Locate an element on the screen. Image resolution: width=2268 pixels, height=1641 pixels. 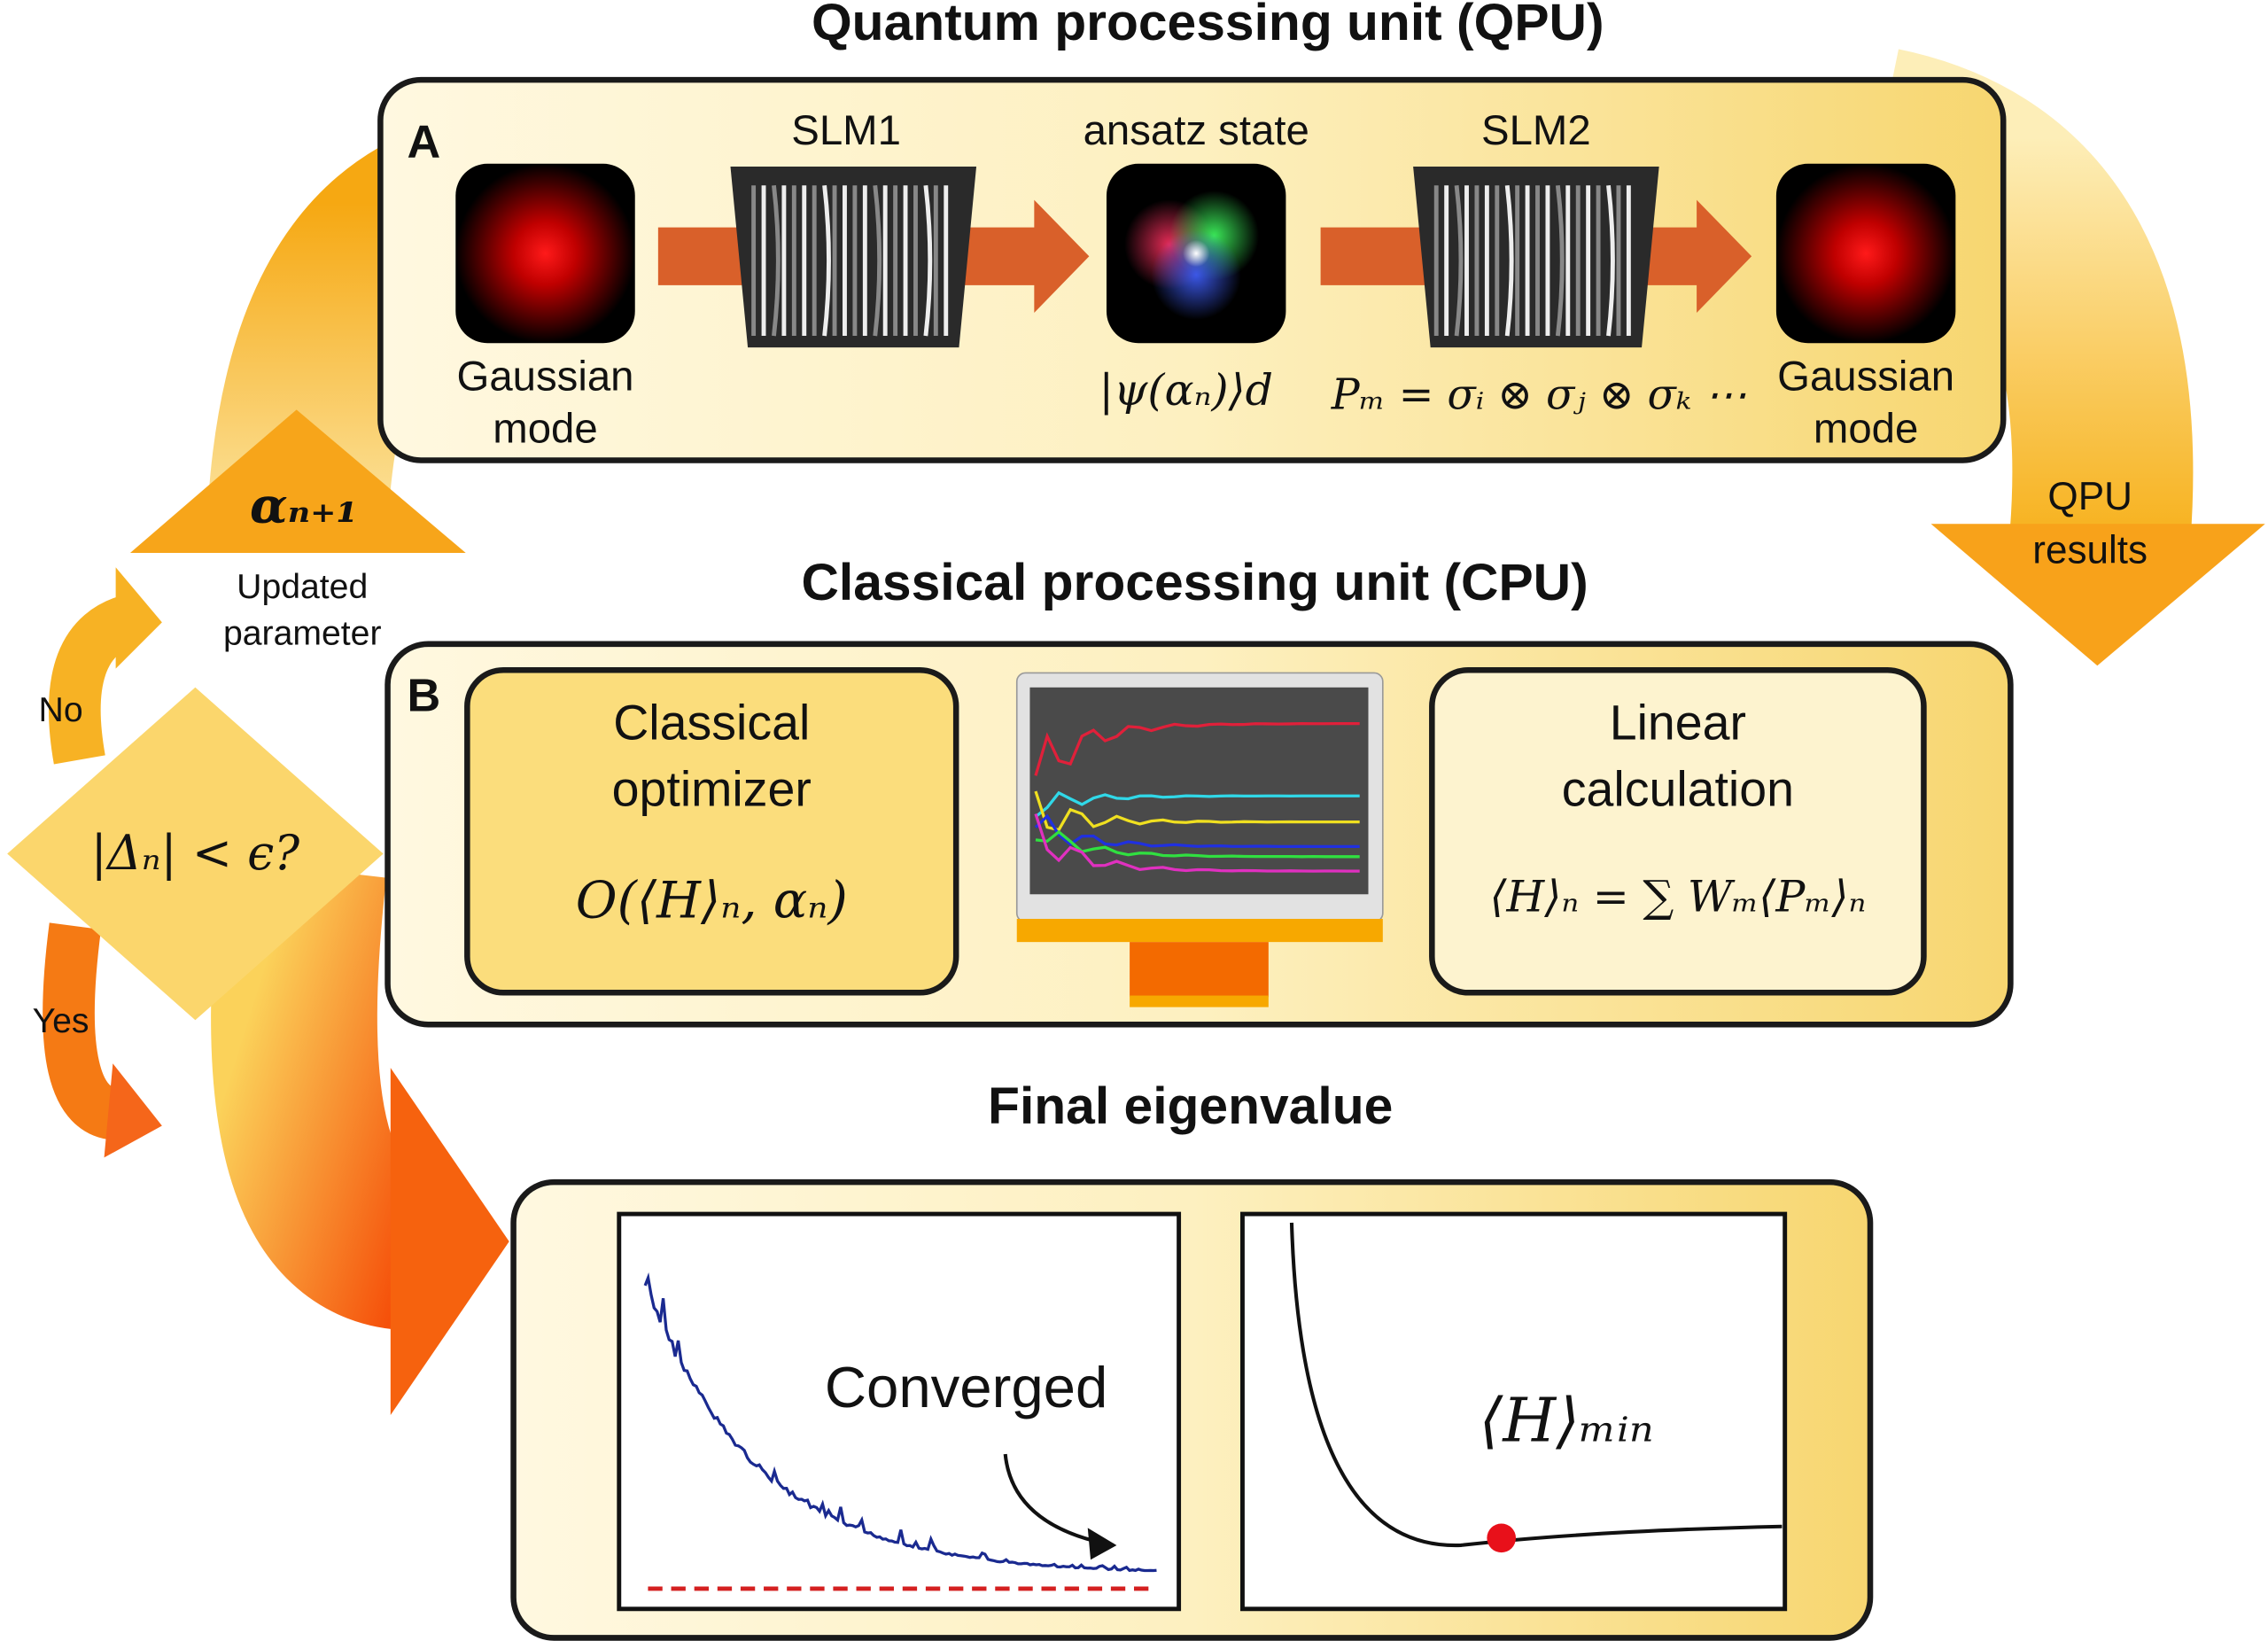
g-shape is located at coordinates (1197, 797).